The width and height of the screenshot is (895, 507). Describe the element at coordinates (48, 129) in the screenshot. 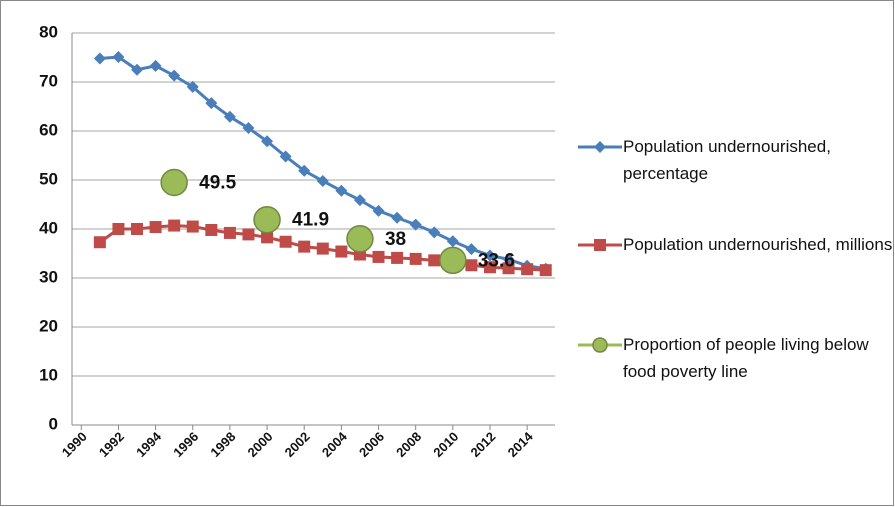

I see `y-tick-label: 60` at that location.